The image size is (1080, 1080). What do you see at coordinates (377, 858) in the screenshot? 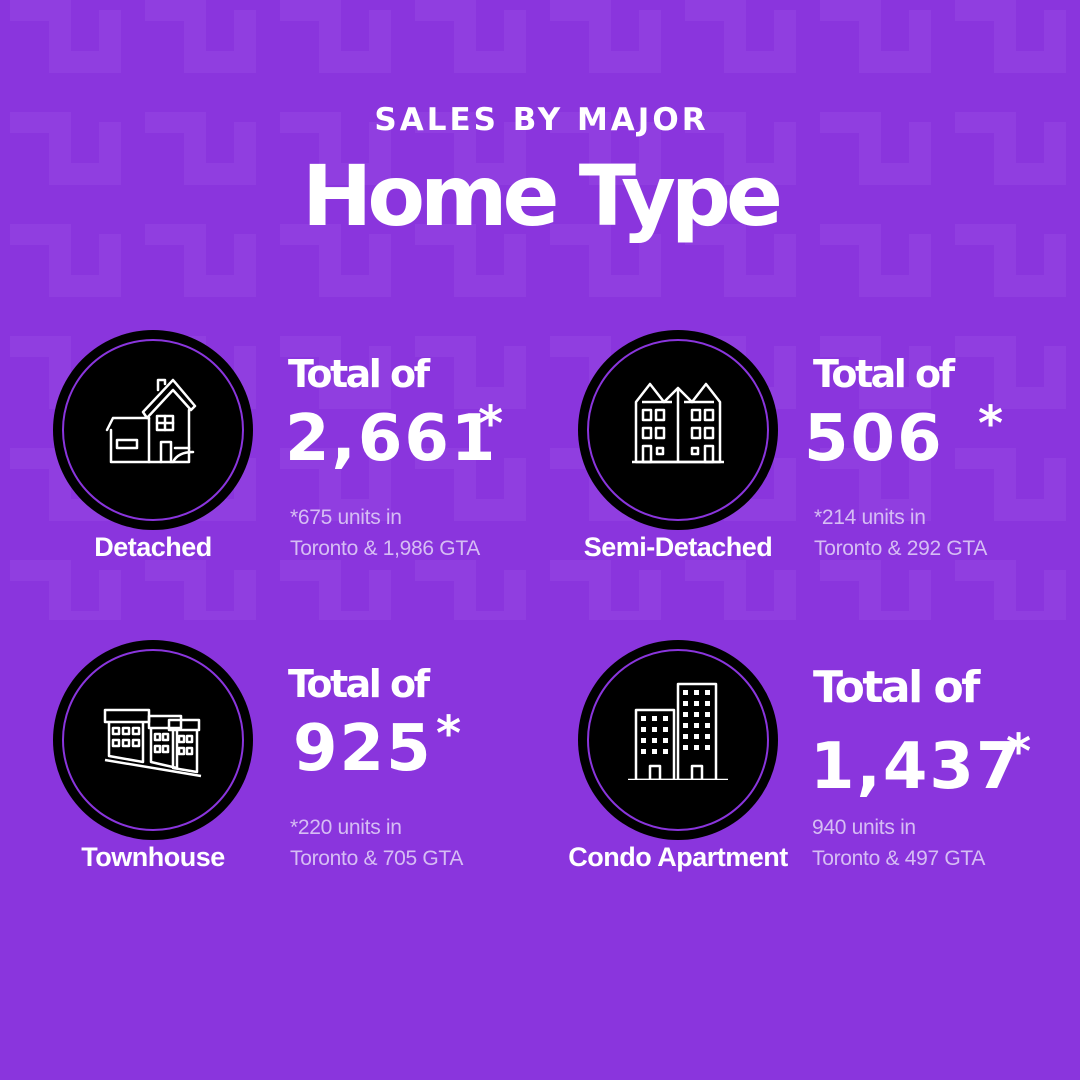
I see `units-note-line2: Toronto & 705 GTA` at bounding box center [377, 858].